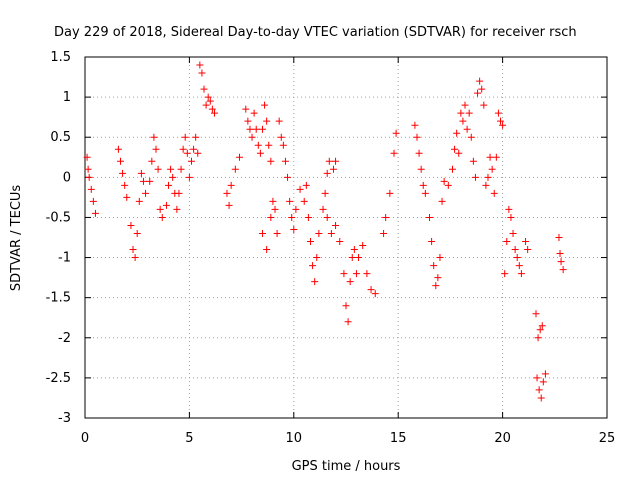 Image resolution: width=640 pixels, height=480 pixels. I want to click on y-tick-label: 0, so click(67, 177).